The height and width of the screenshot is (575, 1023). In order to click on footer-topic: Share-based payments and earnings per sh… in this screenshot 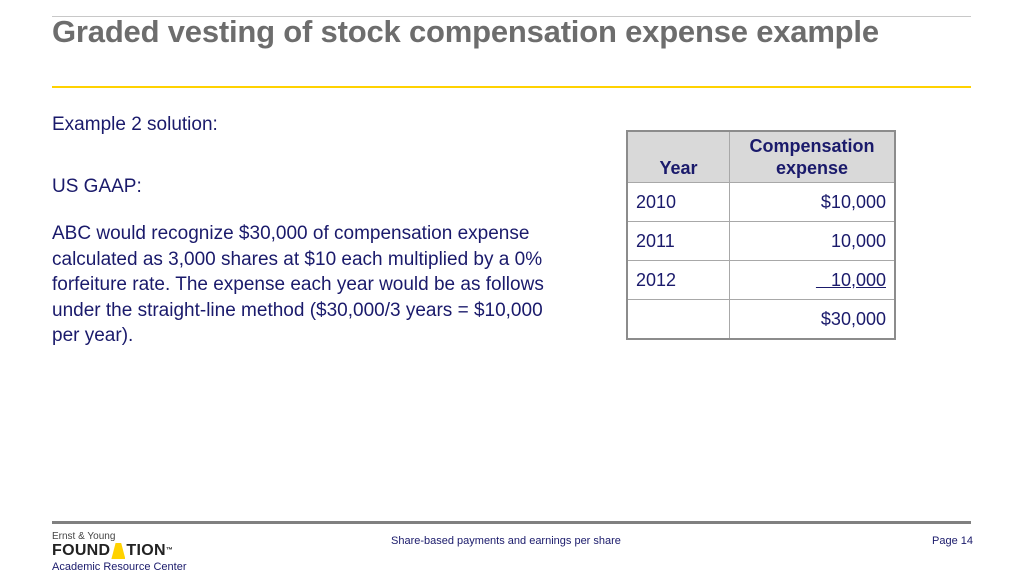, I will do `click(506, 541)`.